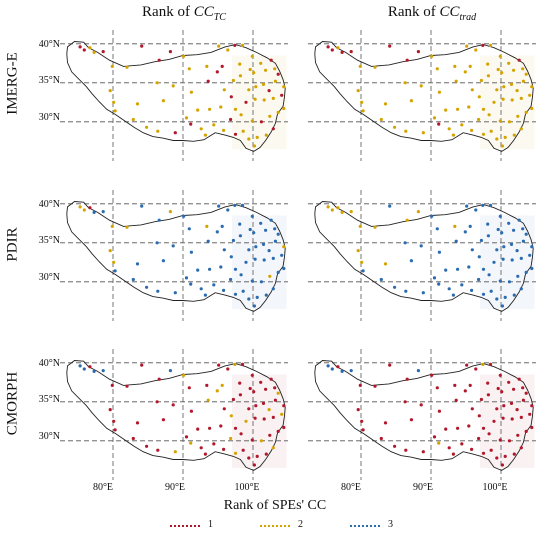  I want to click on legend: 1 2 3, so click(290, 526).